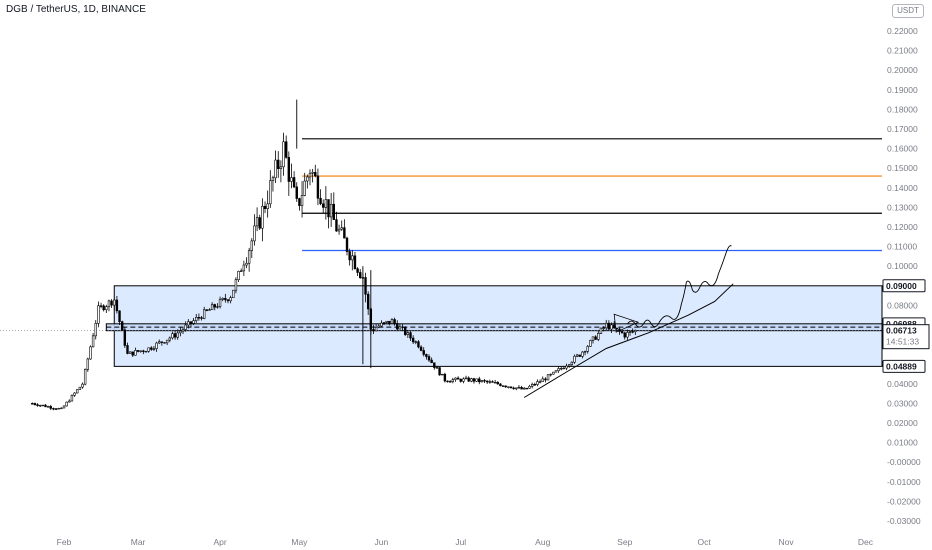  What do you see at coordinates (908, 11) in the screenshot?
I see `currency-badge: USDT` at bounding box center [908, 11].